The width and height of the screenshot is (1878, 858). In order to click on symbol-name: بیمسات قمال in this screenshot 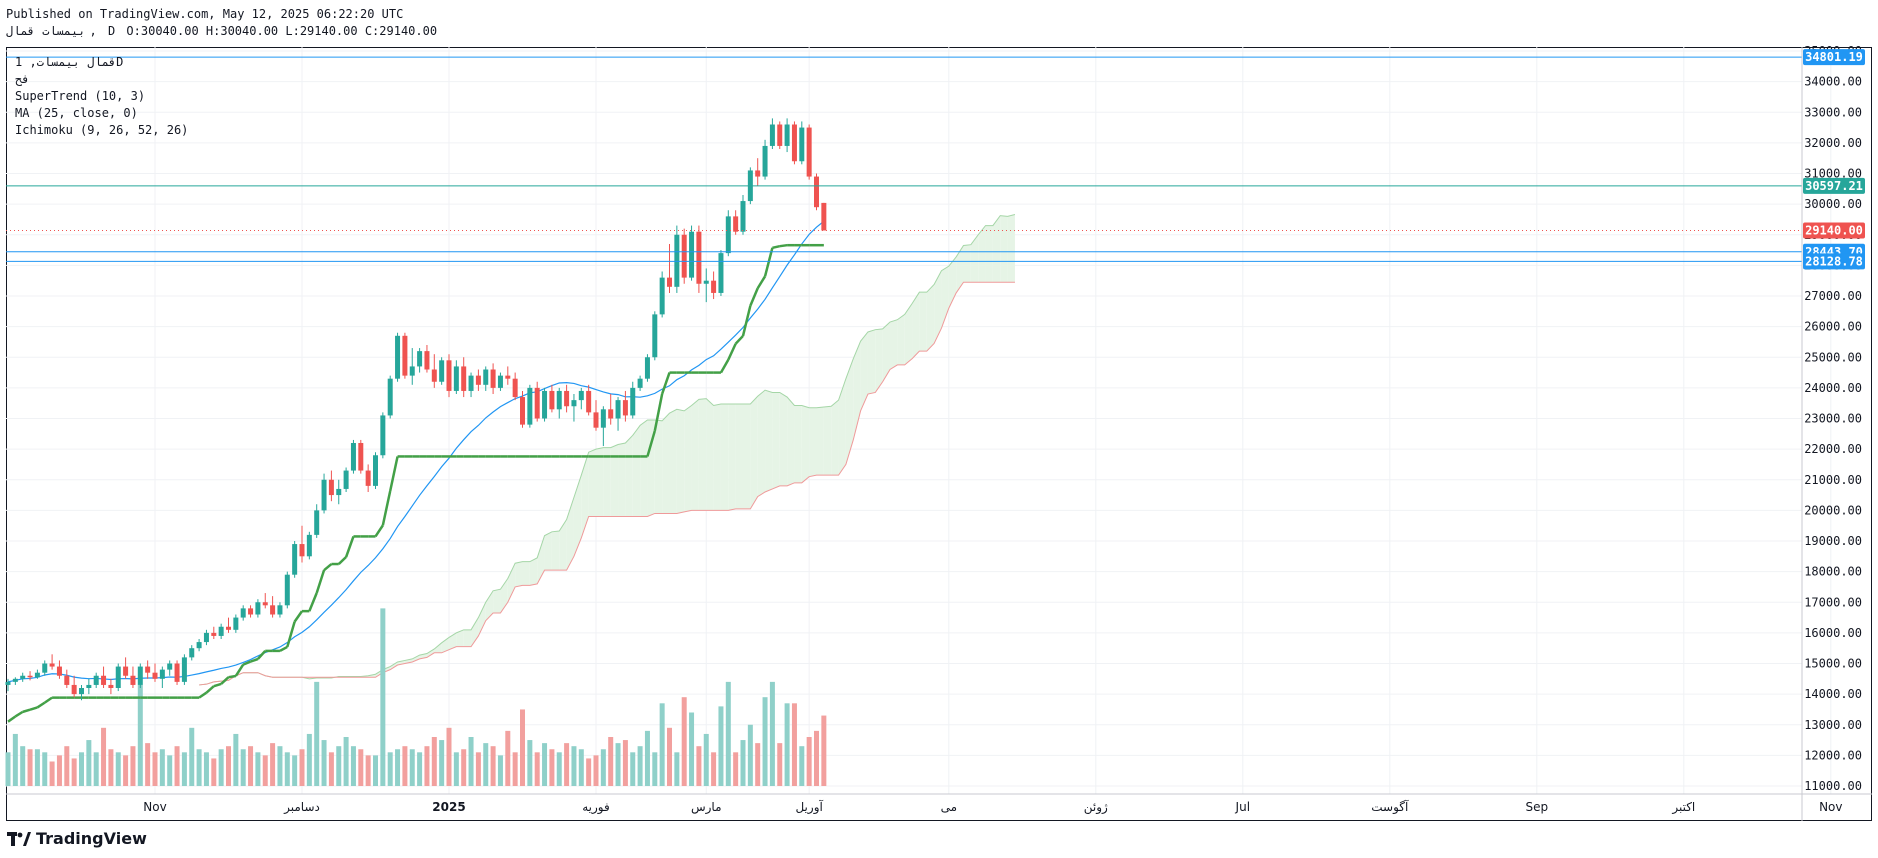, I will do `click(46, 31)`.